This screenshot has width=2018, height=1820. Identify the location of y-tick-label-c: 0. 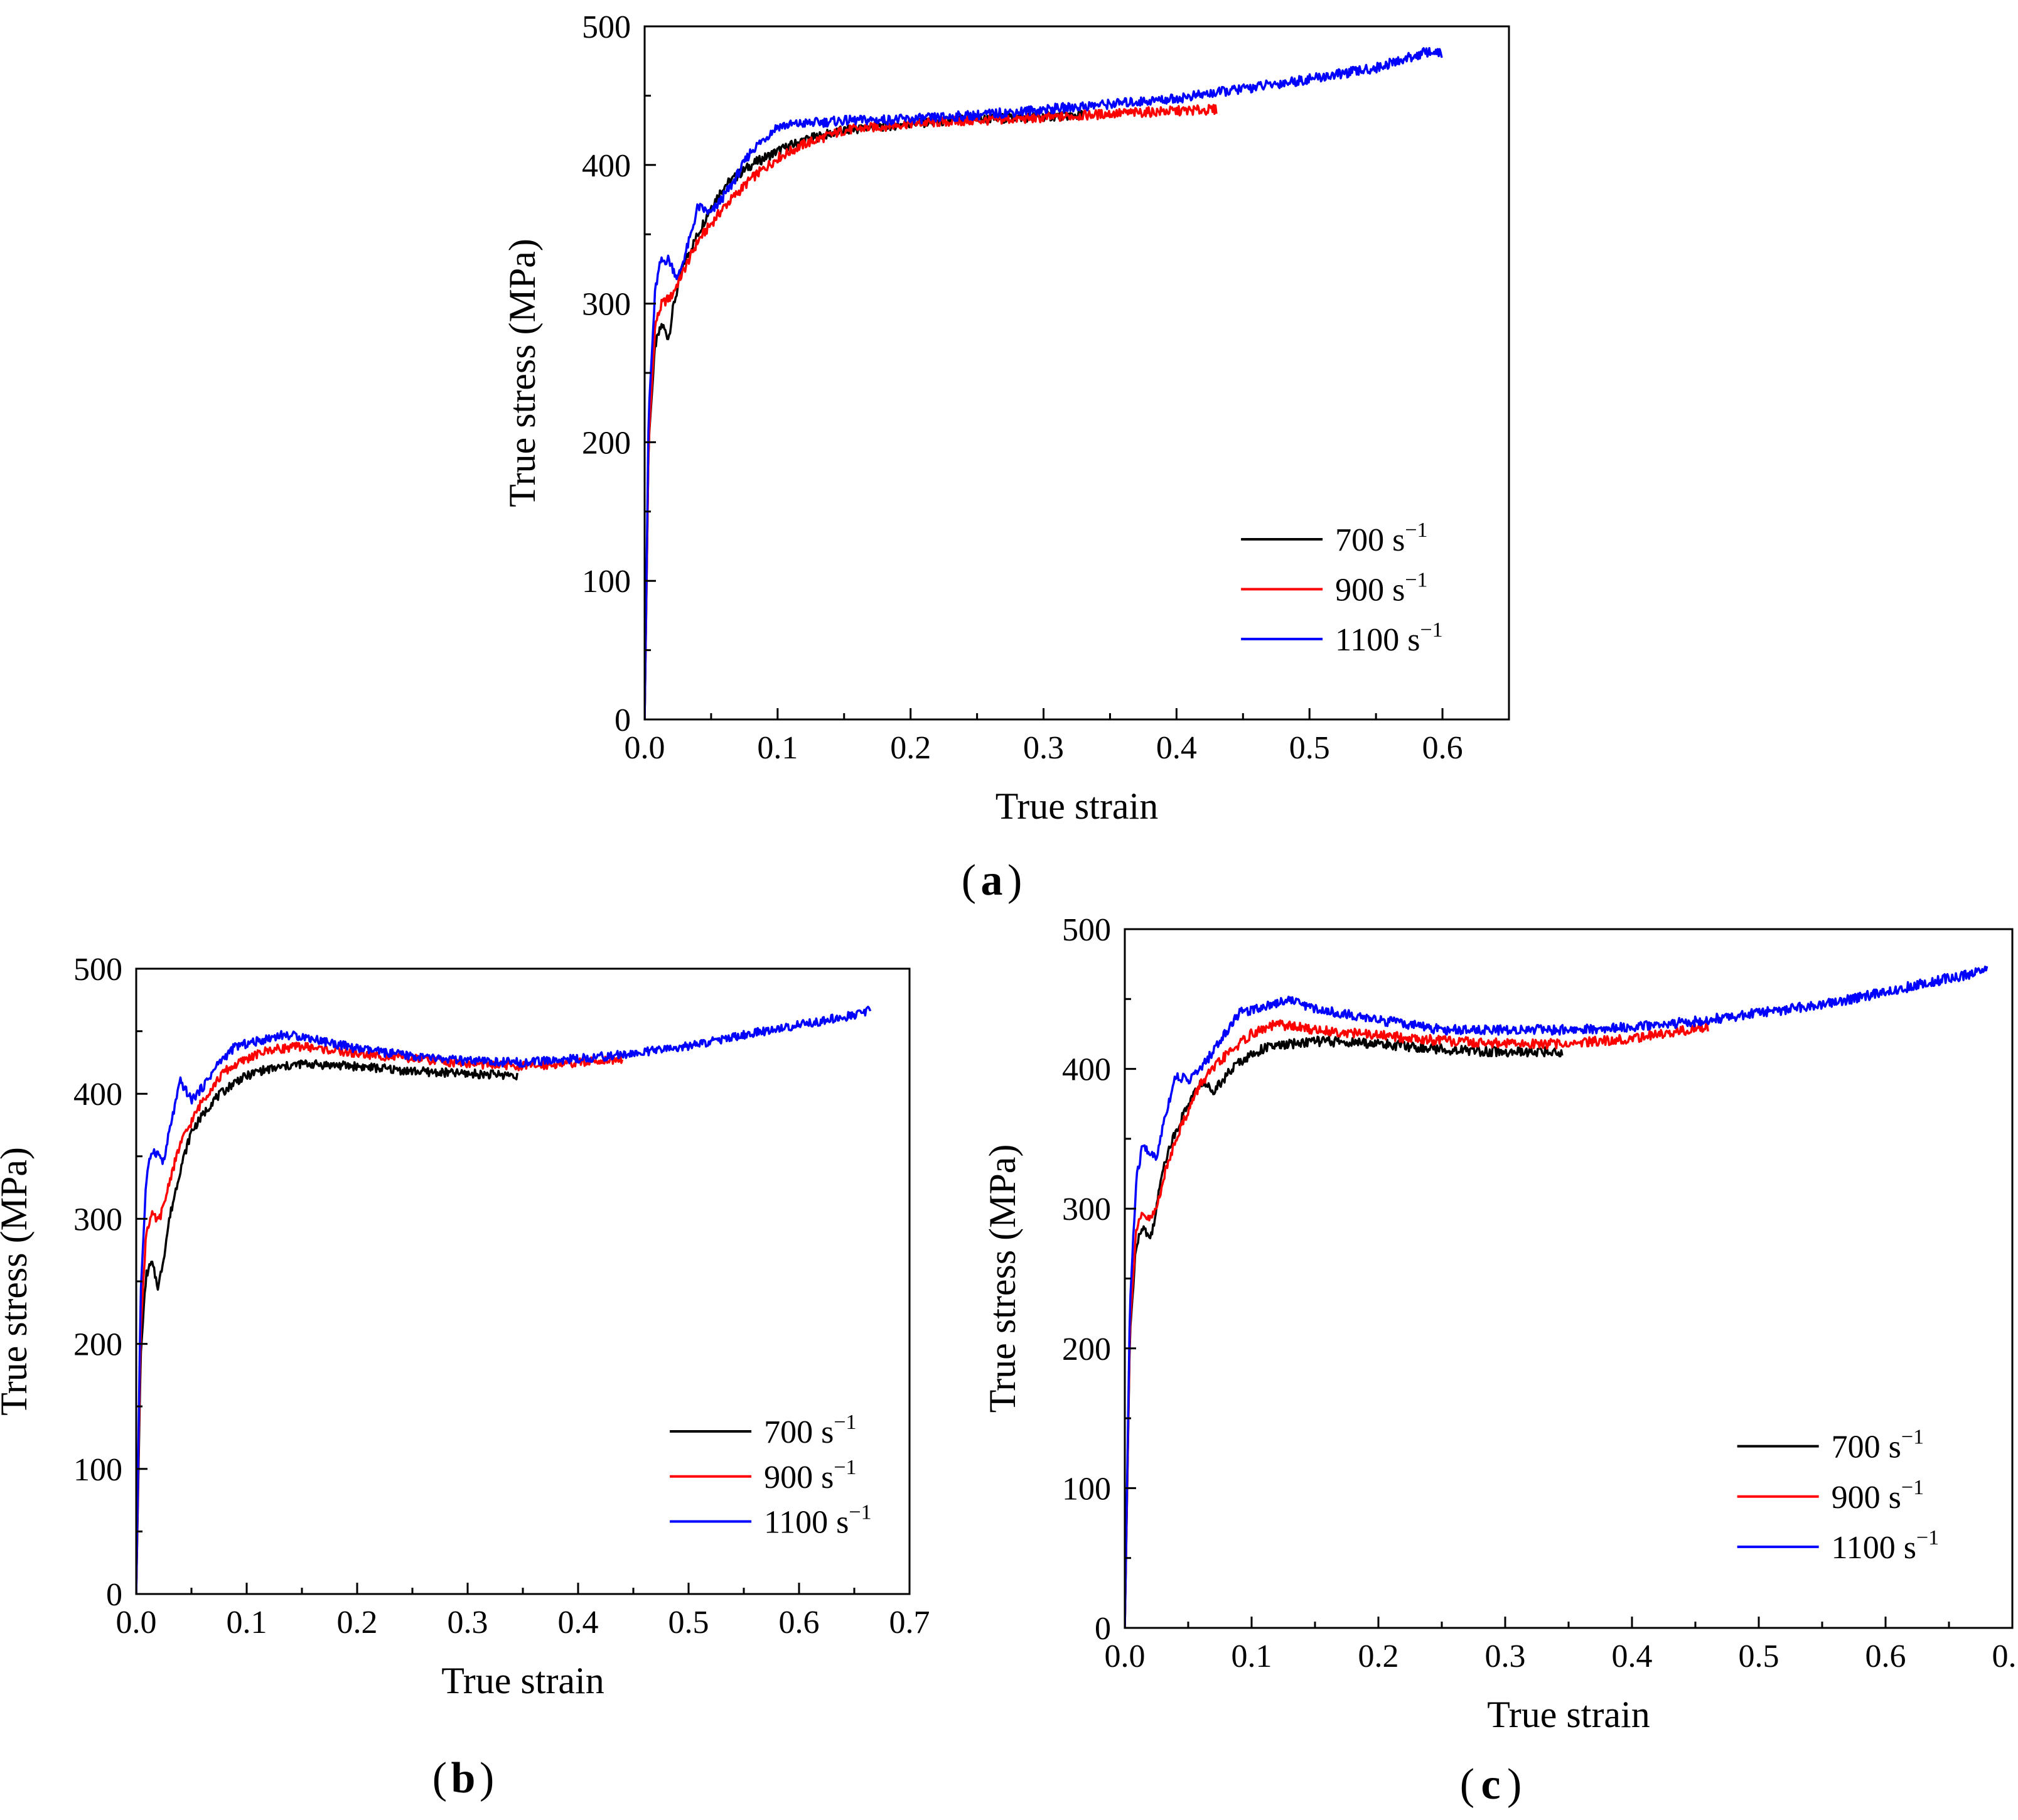
(1103, 1629).